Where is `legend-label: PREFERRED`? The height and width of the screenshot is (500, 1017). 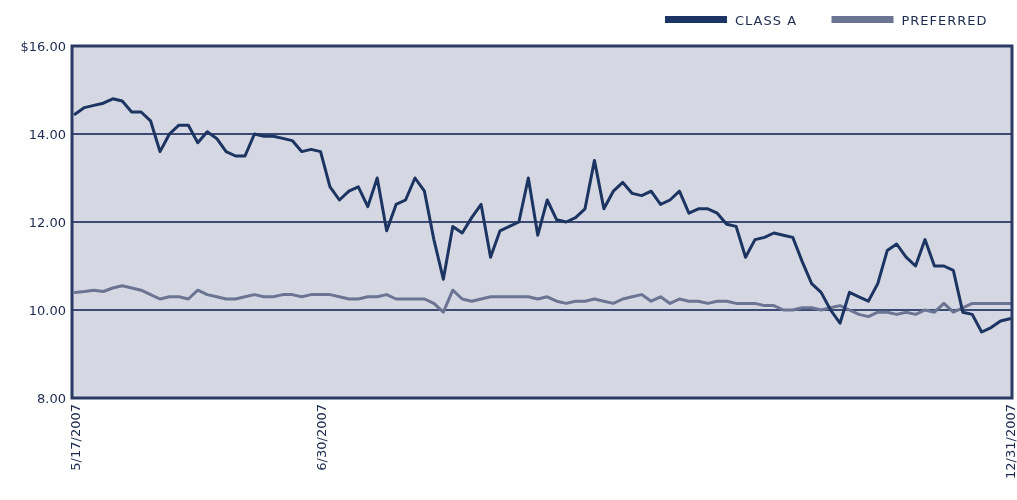 legend-label: PREFERRED is located at coordinates (944, 20).